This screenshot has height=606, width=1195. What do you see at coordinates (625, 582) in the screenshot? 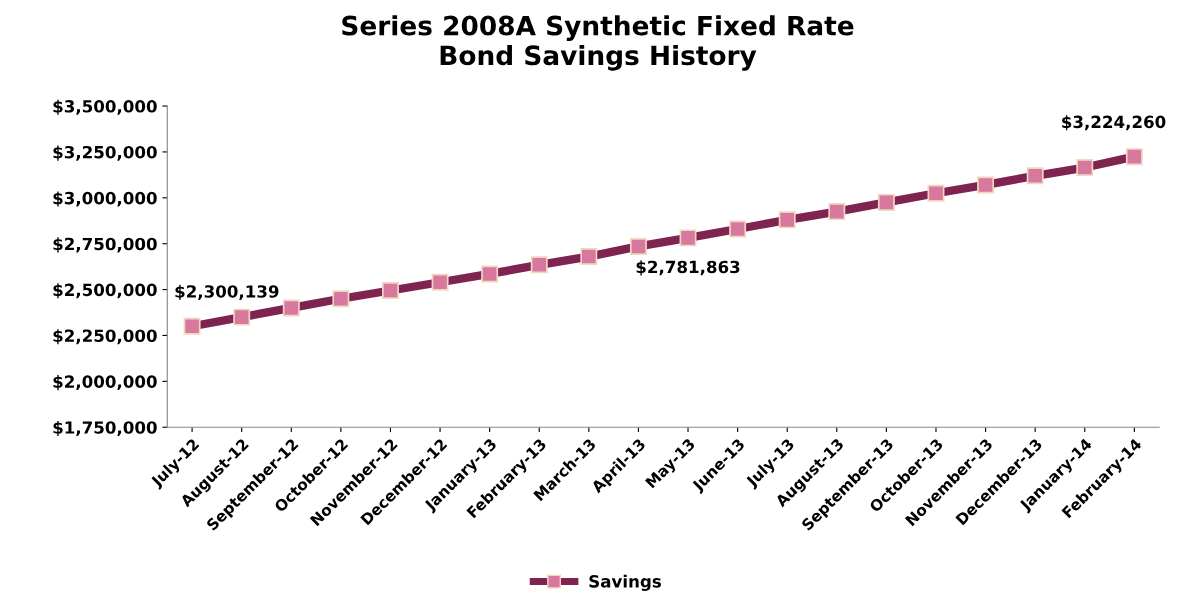
I see `legend-label: Savings` at bounding box center [625, 582].